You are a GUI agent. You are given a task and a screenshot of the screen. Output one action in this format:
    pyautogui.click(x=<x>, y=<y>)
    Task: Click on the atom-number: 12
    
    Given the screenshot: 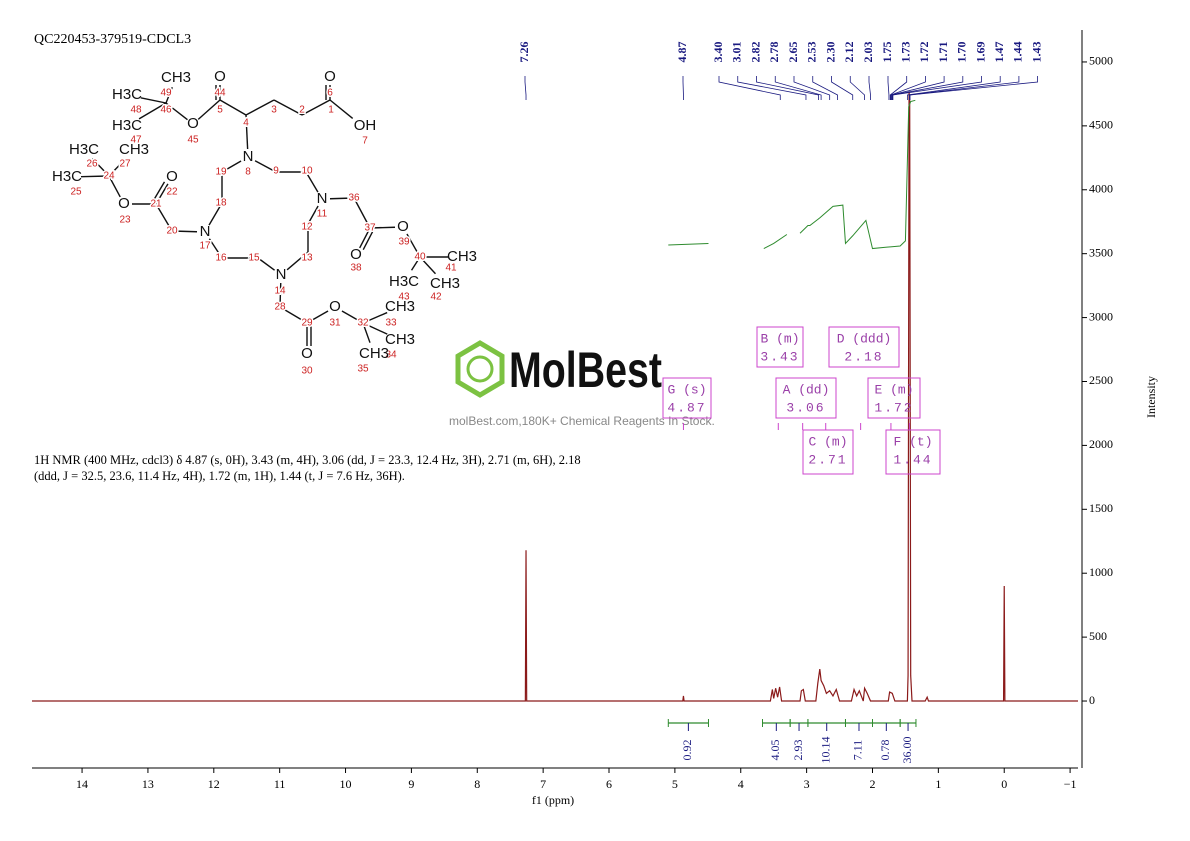 What is the action you would take?
    pyautogui.click(x=307, y=227)
    